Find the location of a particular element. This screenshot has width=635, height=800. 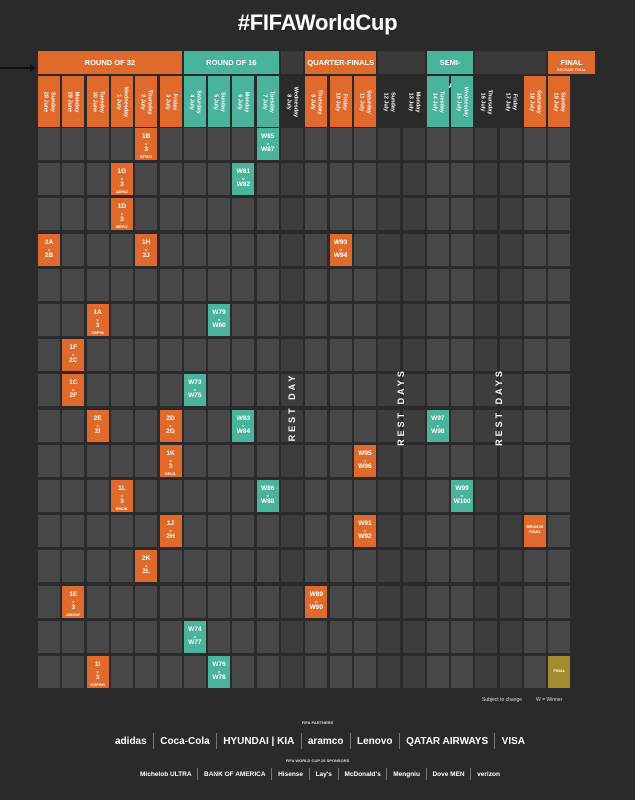

day-label: Saturday 4 July is located at coordinates (195, 101).